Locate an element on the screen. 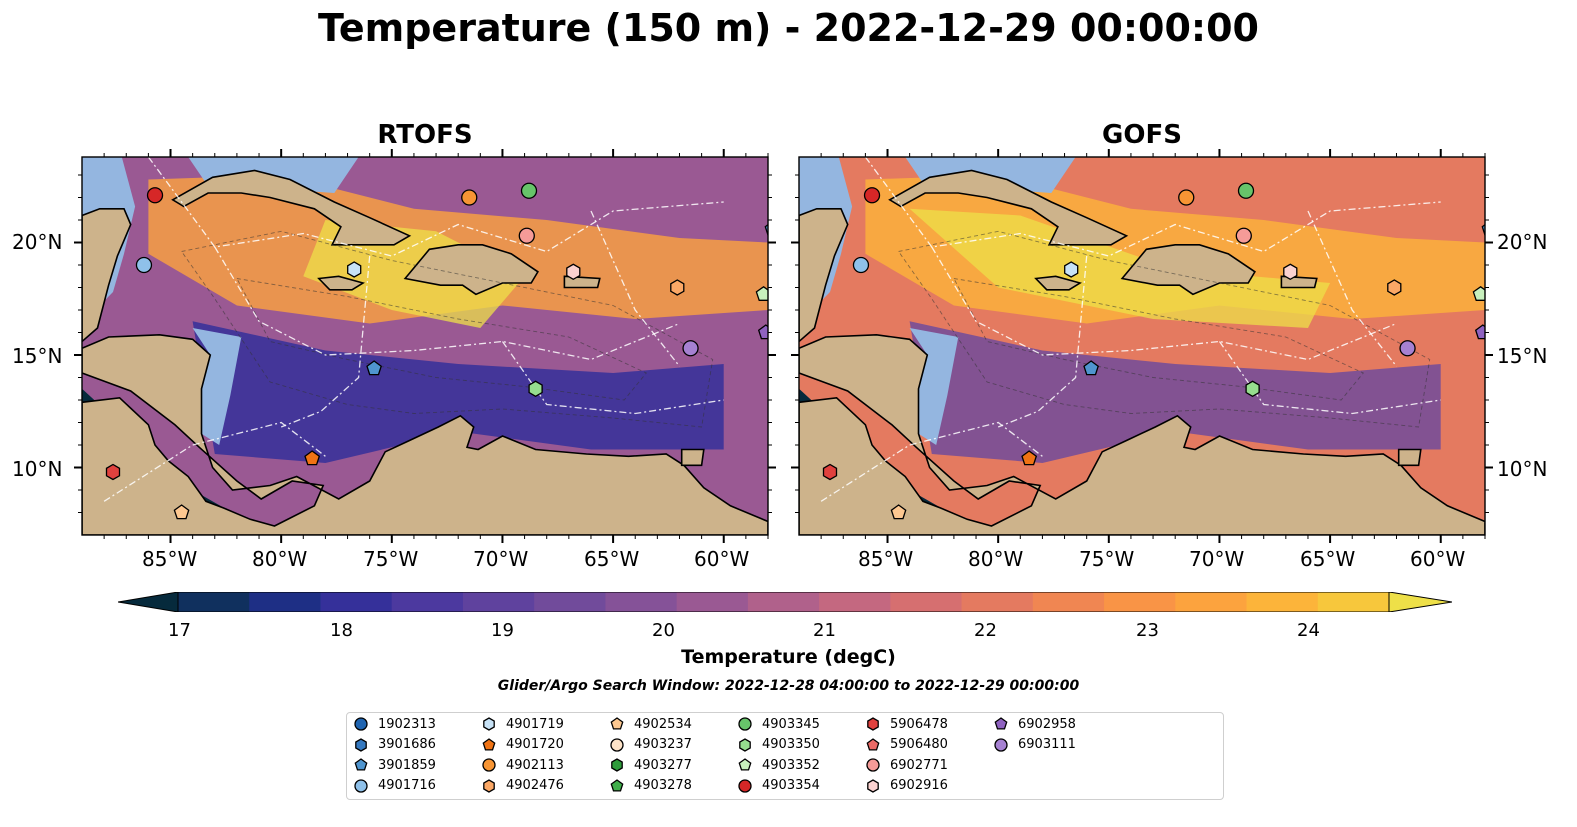  legend-entry-4903345: 4903345 is located at coordinates (778, 724).